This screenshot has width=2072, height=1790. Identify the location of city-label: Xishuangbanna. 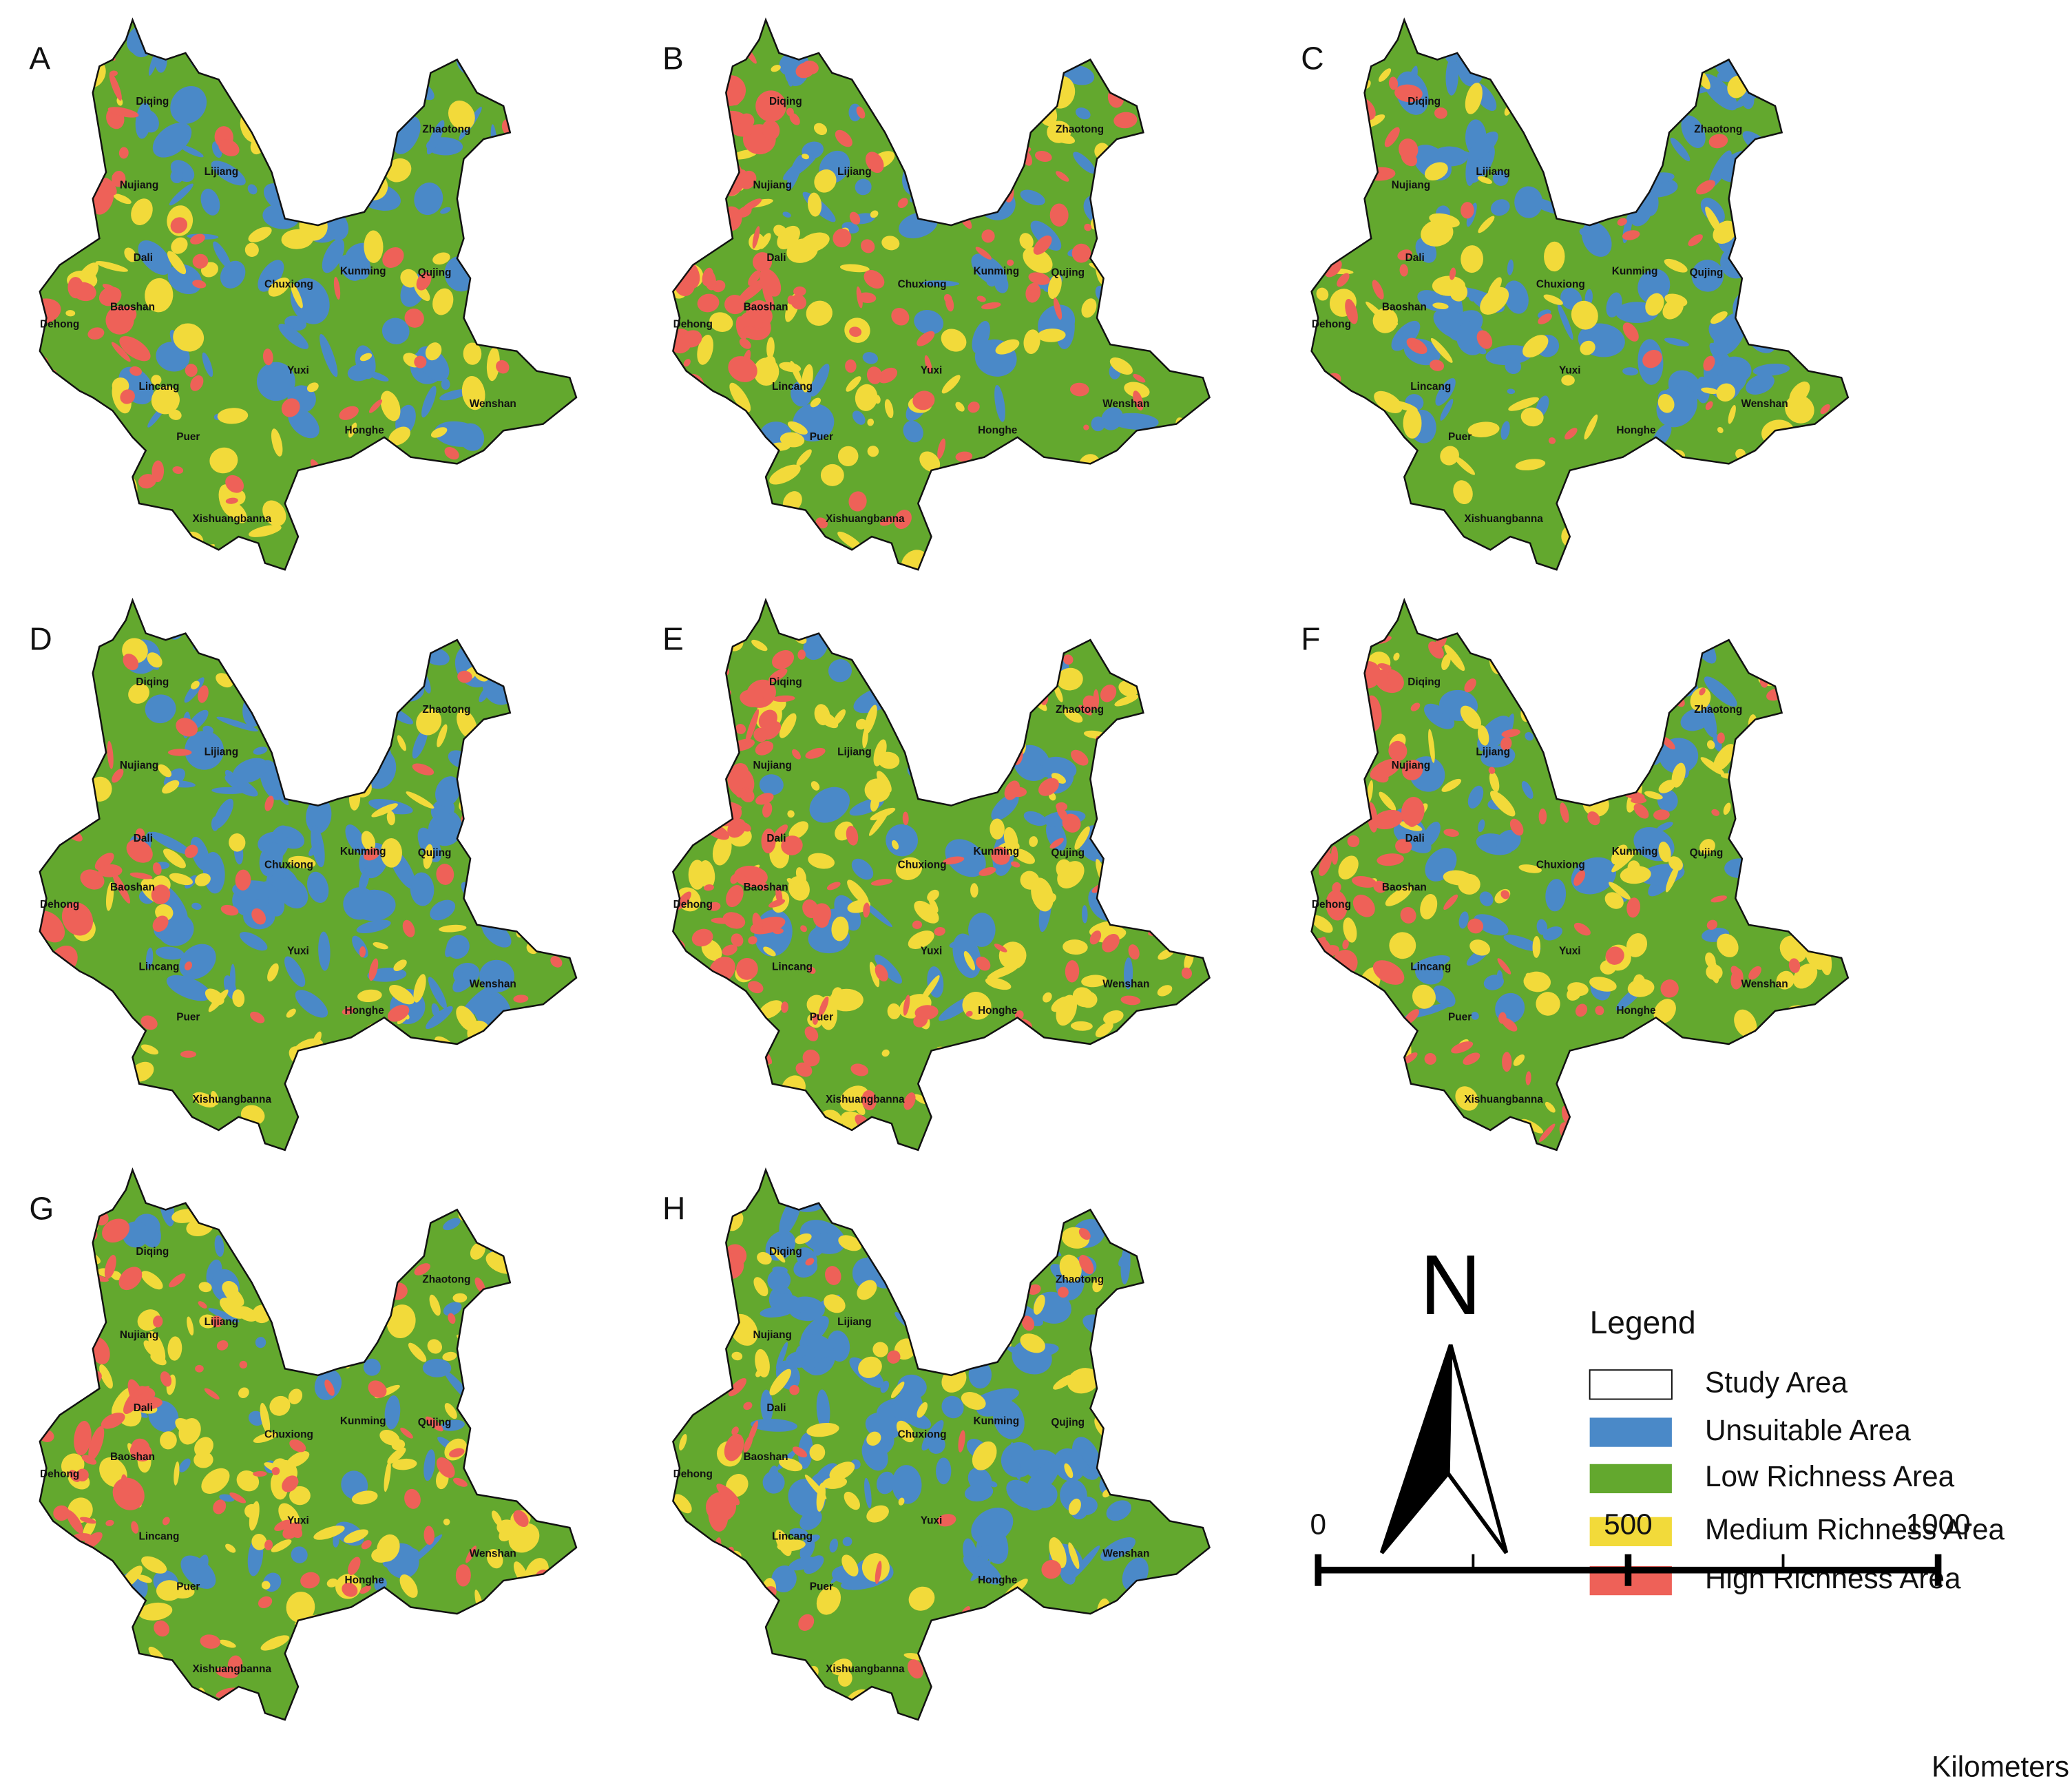
(866, 1669).